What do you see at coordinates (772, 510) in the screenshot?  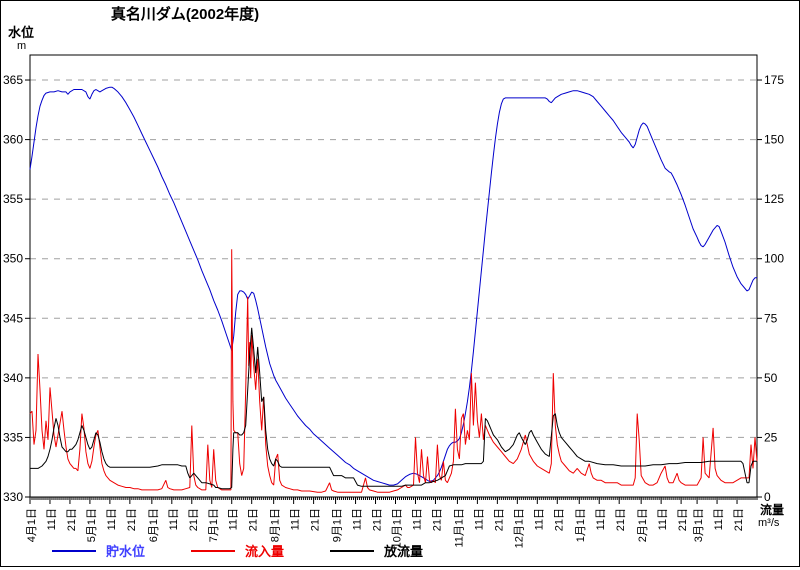 I see `right-axis-name: 流量` at bounding box center [772, 510].